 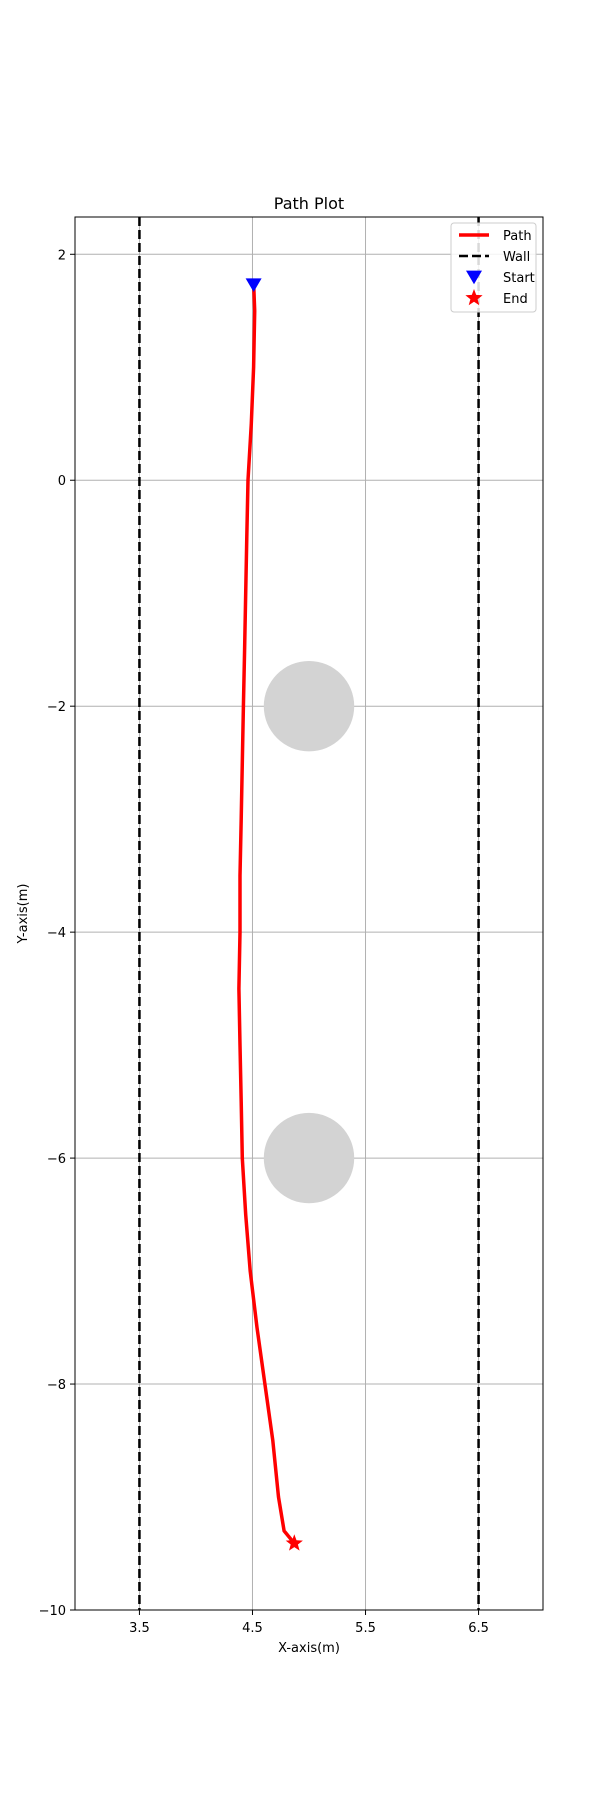 I want to click on path-line, so click(x=267, y=913).